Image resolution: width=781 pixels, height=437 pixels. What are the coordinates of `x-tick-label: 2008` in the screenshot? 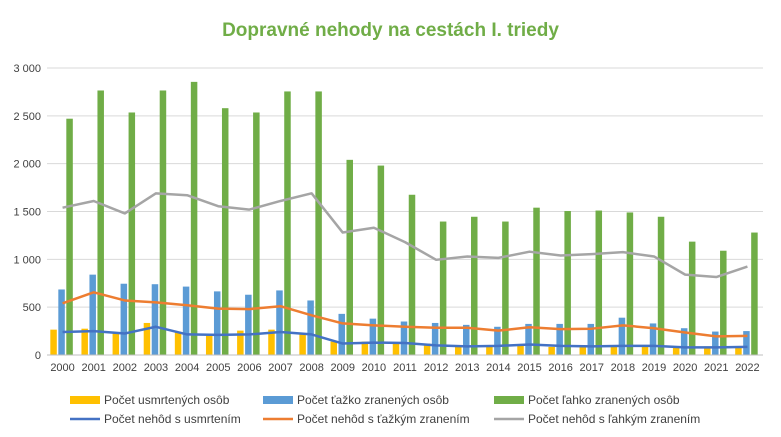 It's located at (311, 368).